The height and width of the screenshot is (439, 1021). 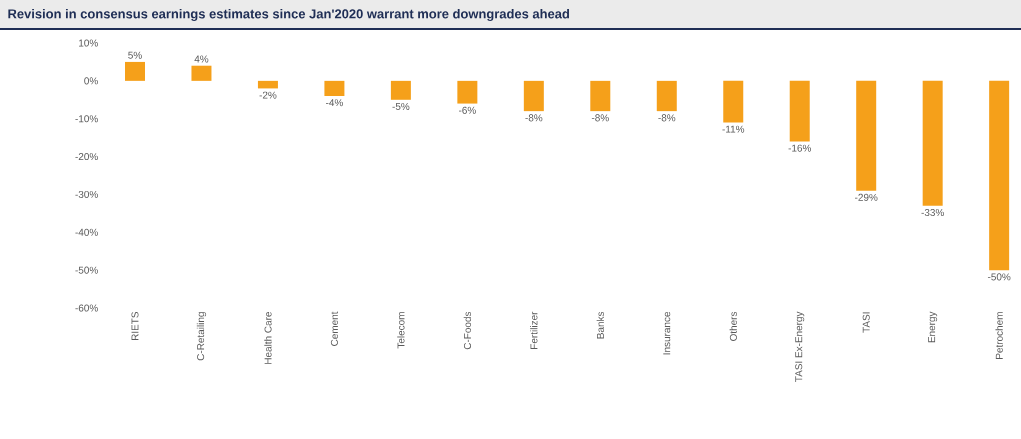 What do you see at coordinates (534, 330) in the screenshot?
I see `x-tick-label: Fertilizer` at bounding box center [534, 330].